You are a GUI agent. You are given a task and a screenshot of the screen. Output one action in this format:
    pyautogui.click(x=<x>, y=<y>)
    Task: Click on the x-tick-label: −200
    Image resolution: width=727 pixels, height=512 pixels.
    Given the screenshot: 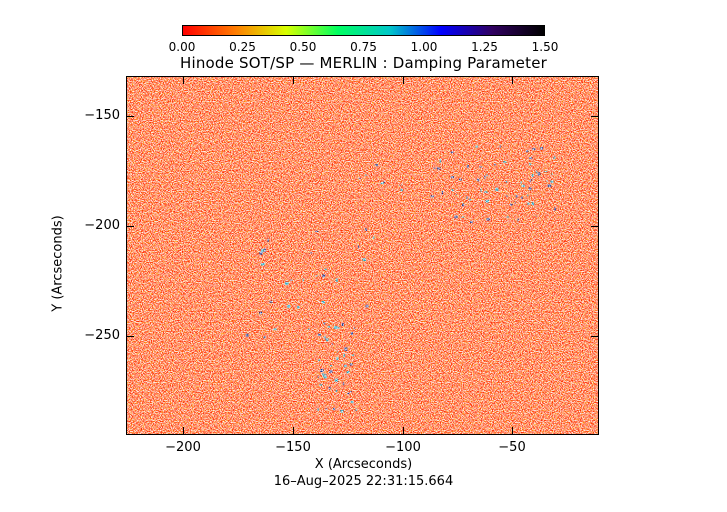 What is the action you would take?
    pyautogui.click(x=183, y=447)
    